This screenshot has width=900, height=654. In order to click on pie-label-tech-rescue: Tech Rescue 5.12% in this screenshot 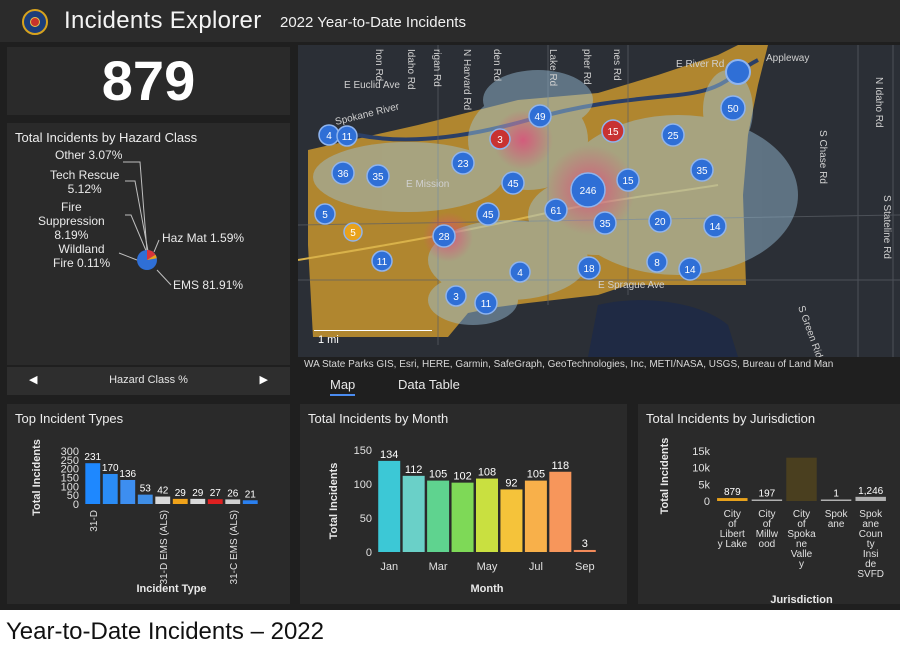, I will do `click(85, 182)`.